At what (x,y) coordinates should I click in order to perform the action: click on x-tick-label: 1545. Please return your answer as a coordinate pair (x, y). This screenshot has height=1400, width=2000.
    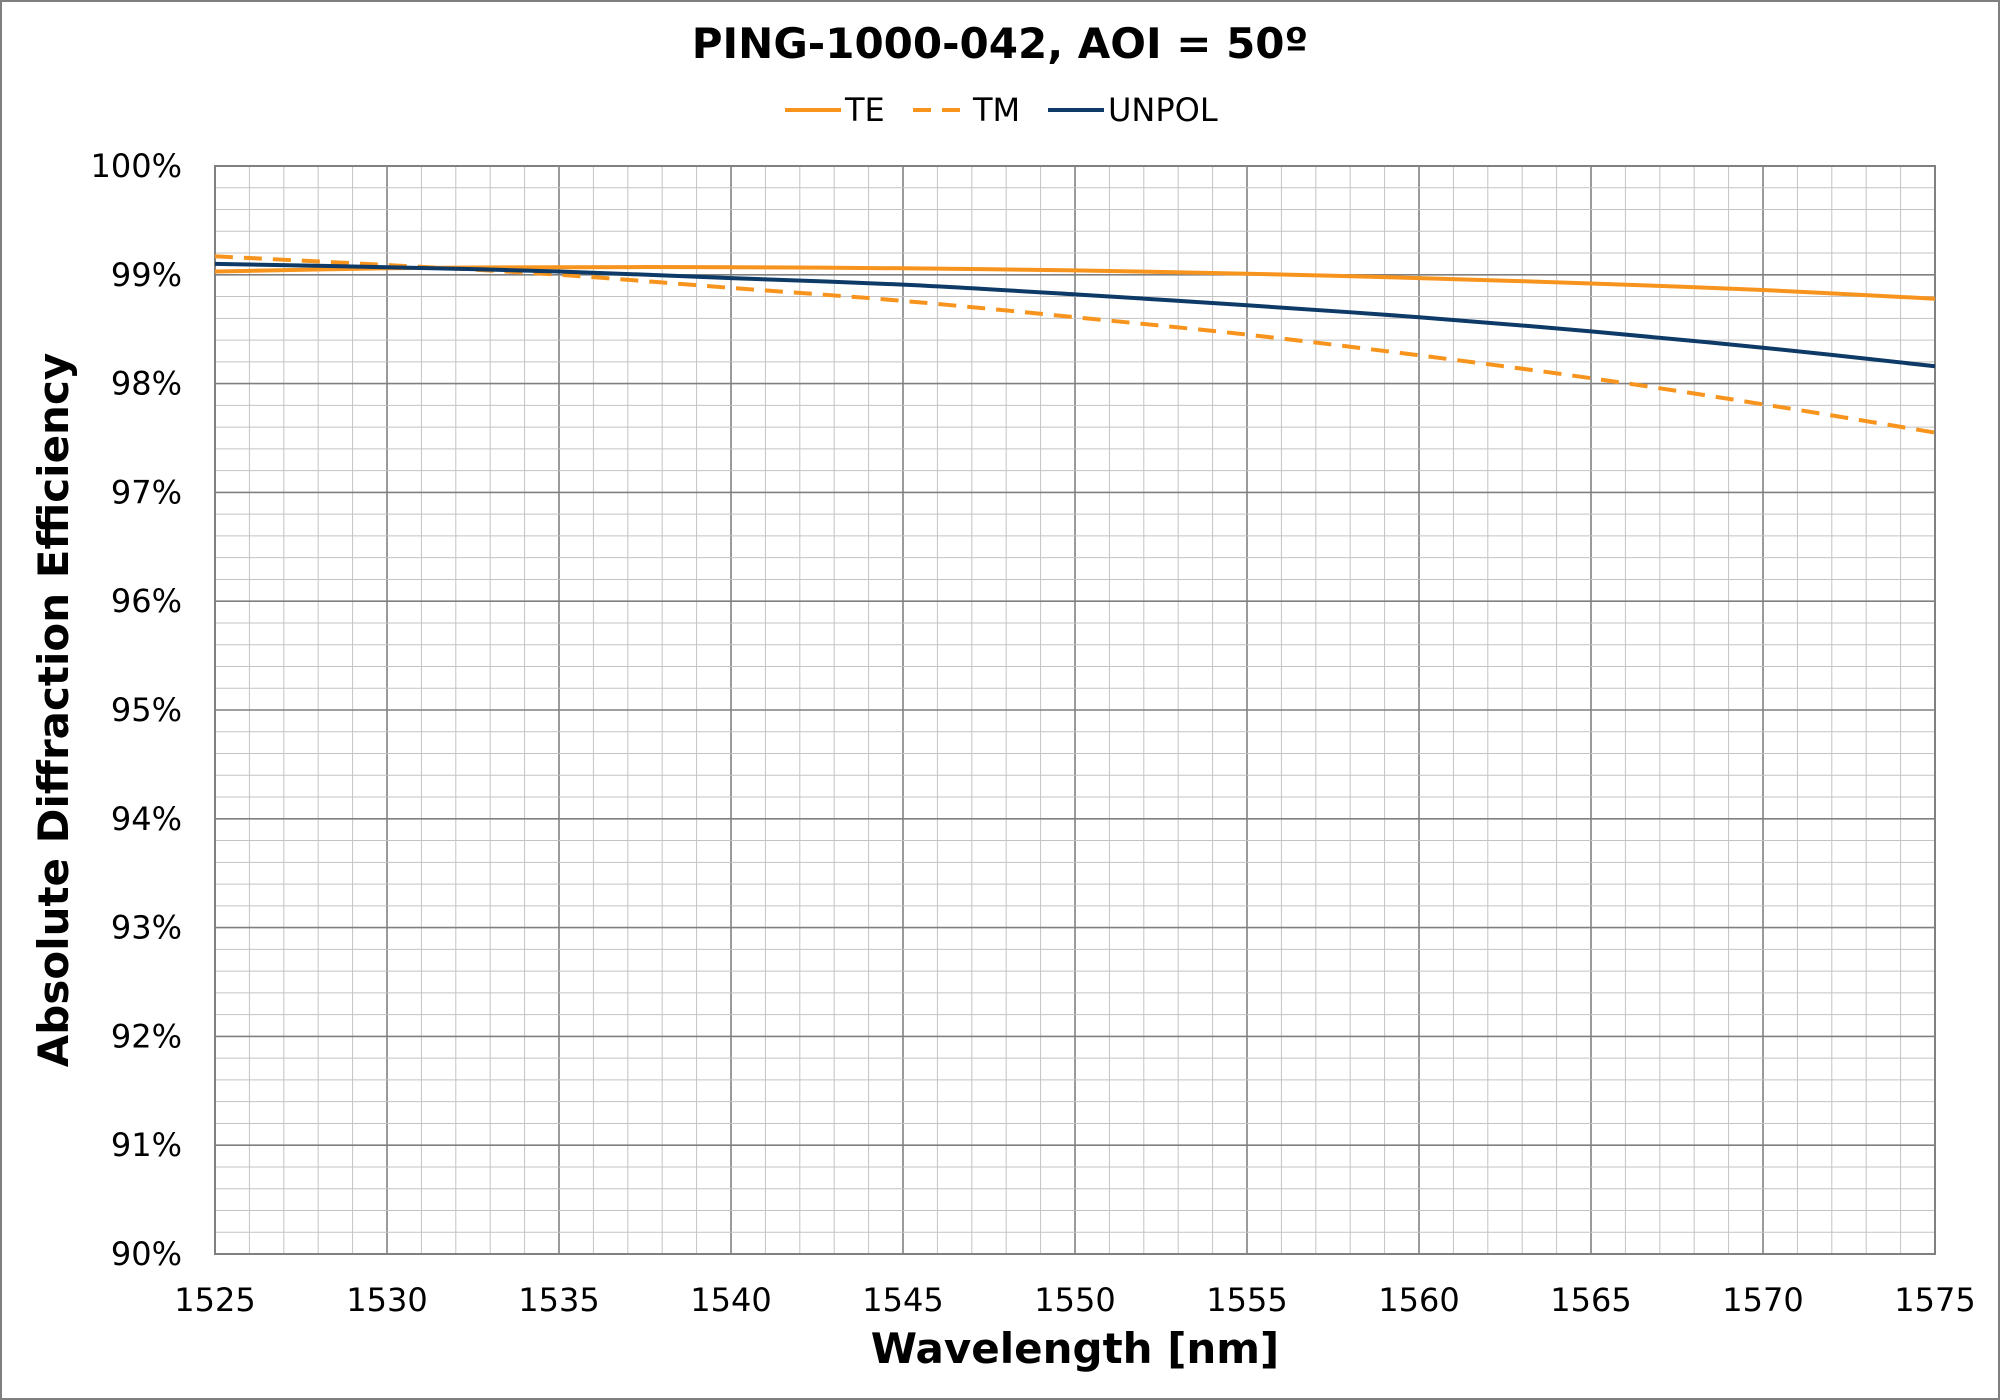
    Looking at the image, I should click on (902, 1300).